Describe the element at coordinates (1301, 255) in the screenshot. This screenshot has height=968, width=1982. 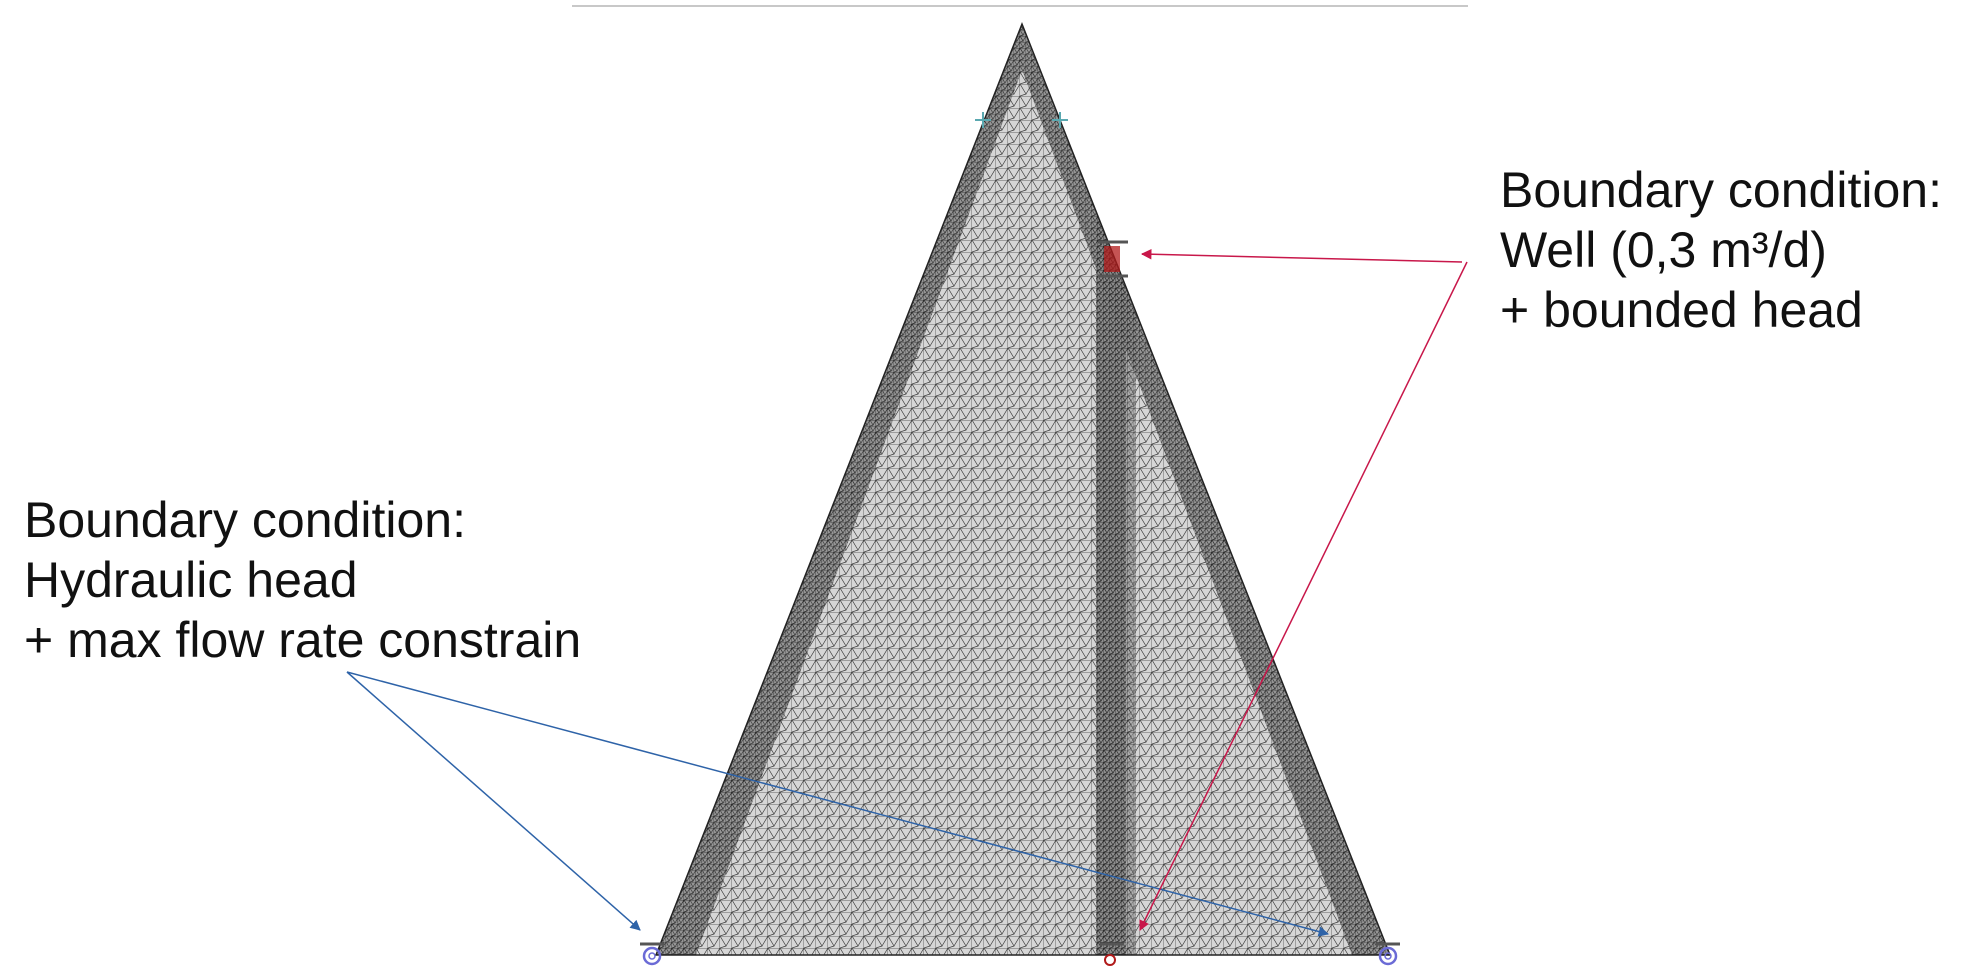
I see `arrow-to-well` at that location.